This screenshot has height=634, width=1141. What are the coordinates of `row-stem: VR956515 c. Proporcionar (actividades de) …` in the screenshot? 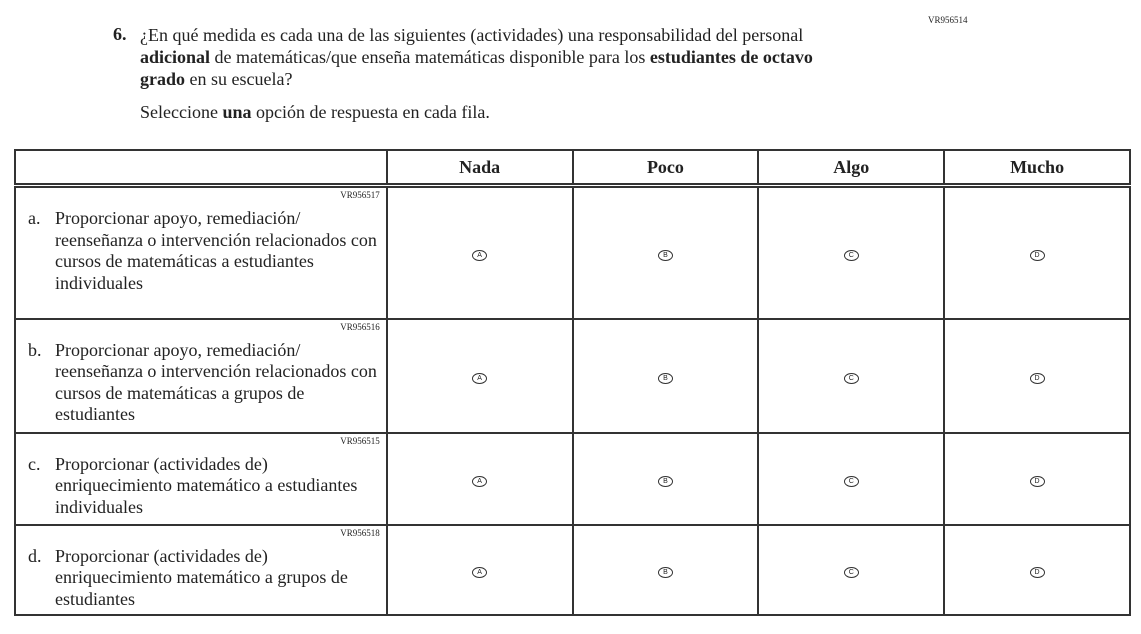 It's located at (201, 478).